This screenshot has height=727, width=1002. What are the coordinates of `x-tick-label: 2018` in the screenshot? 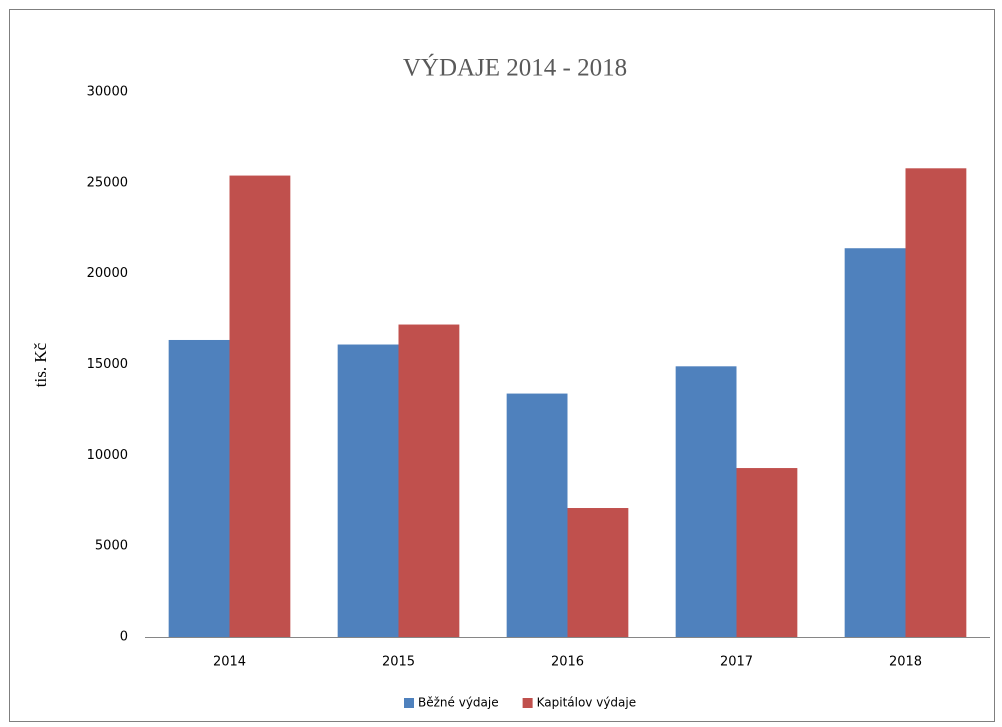 It's located at (905, 662).